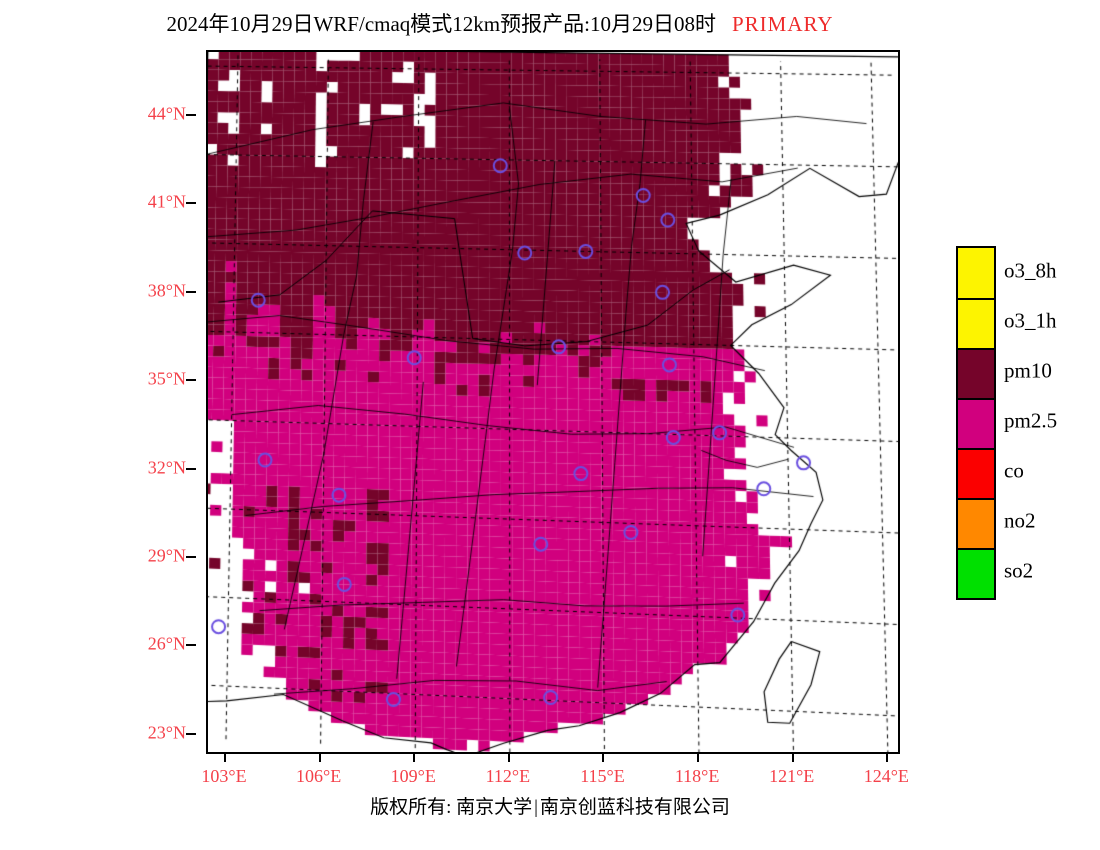 The image size is (1100, 850). I want to click on lat-tick-label: 32°N, so click(166, 467).